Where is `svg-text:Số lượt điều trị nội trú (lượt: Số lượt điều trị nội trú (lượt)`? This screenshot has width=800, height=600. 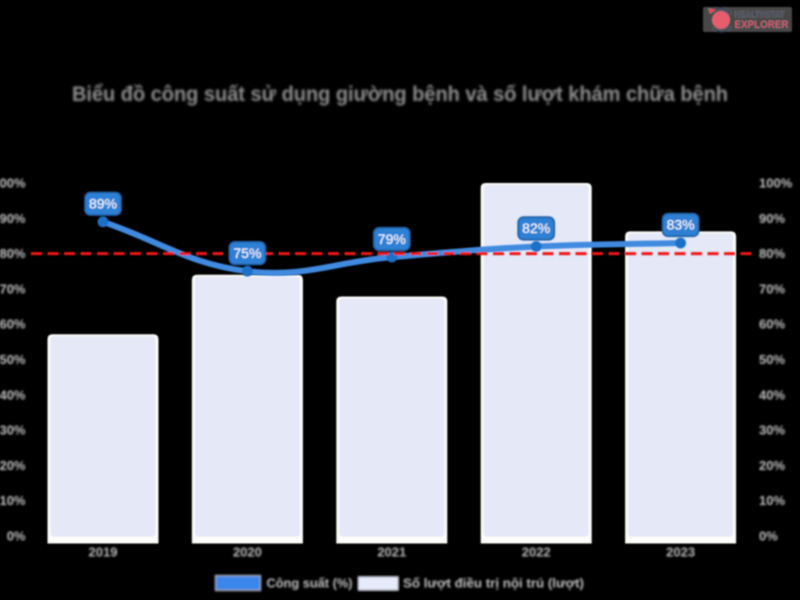
svg-text:Số lượt điều trị nội trú (lượt: Số lượt điều trị nội trú (lượt) is located at coordinates (493, 583).